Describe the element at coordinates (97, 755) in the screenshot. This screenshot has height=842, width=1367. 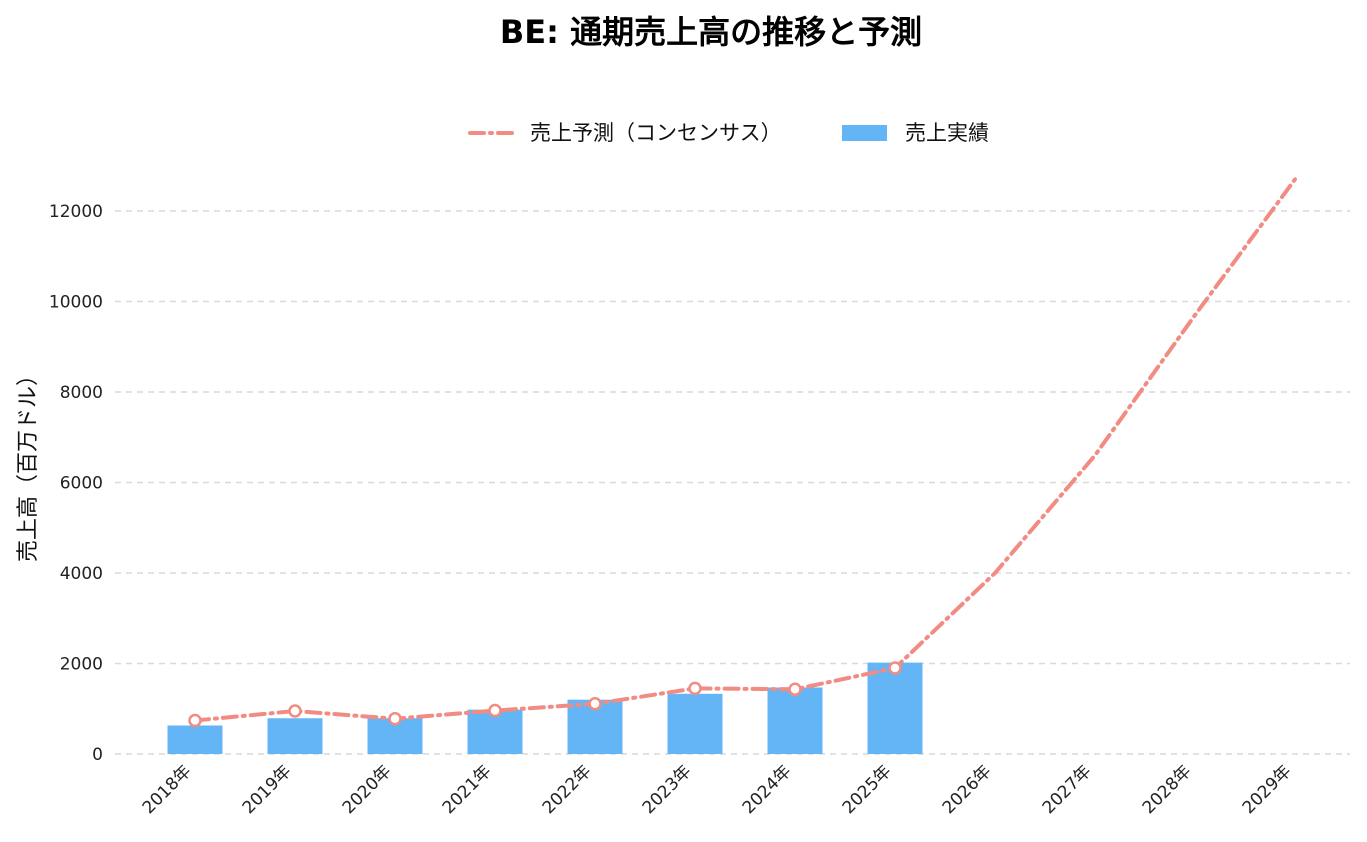
I see `y-tick-label: 0` at that location.